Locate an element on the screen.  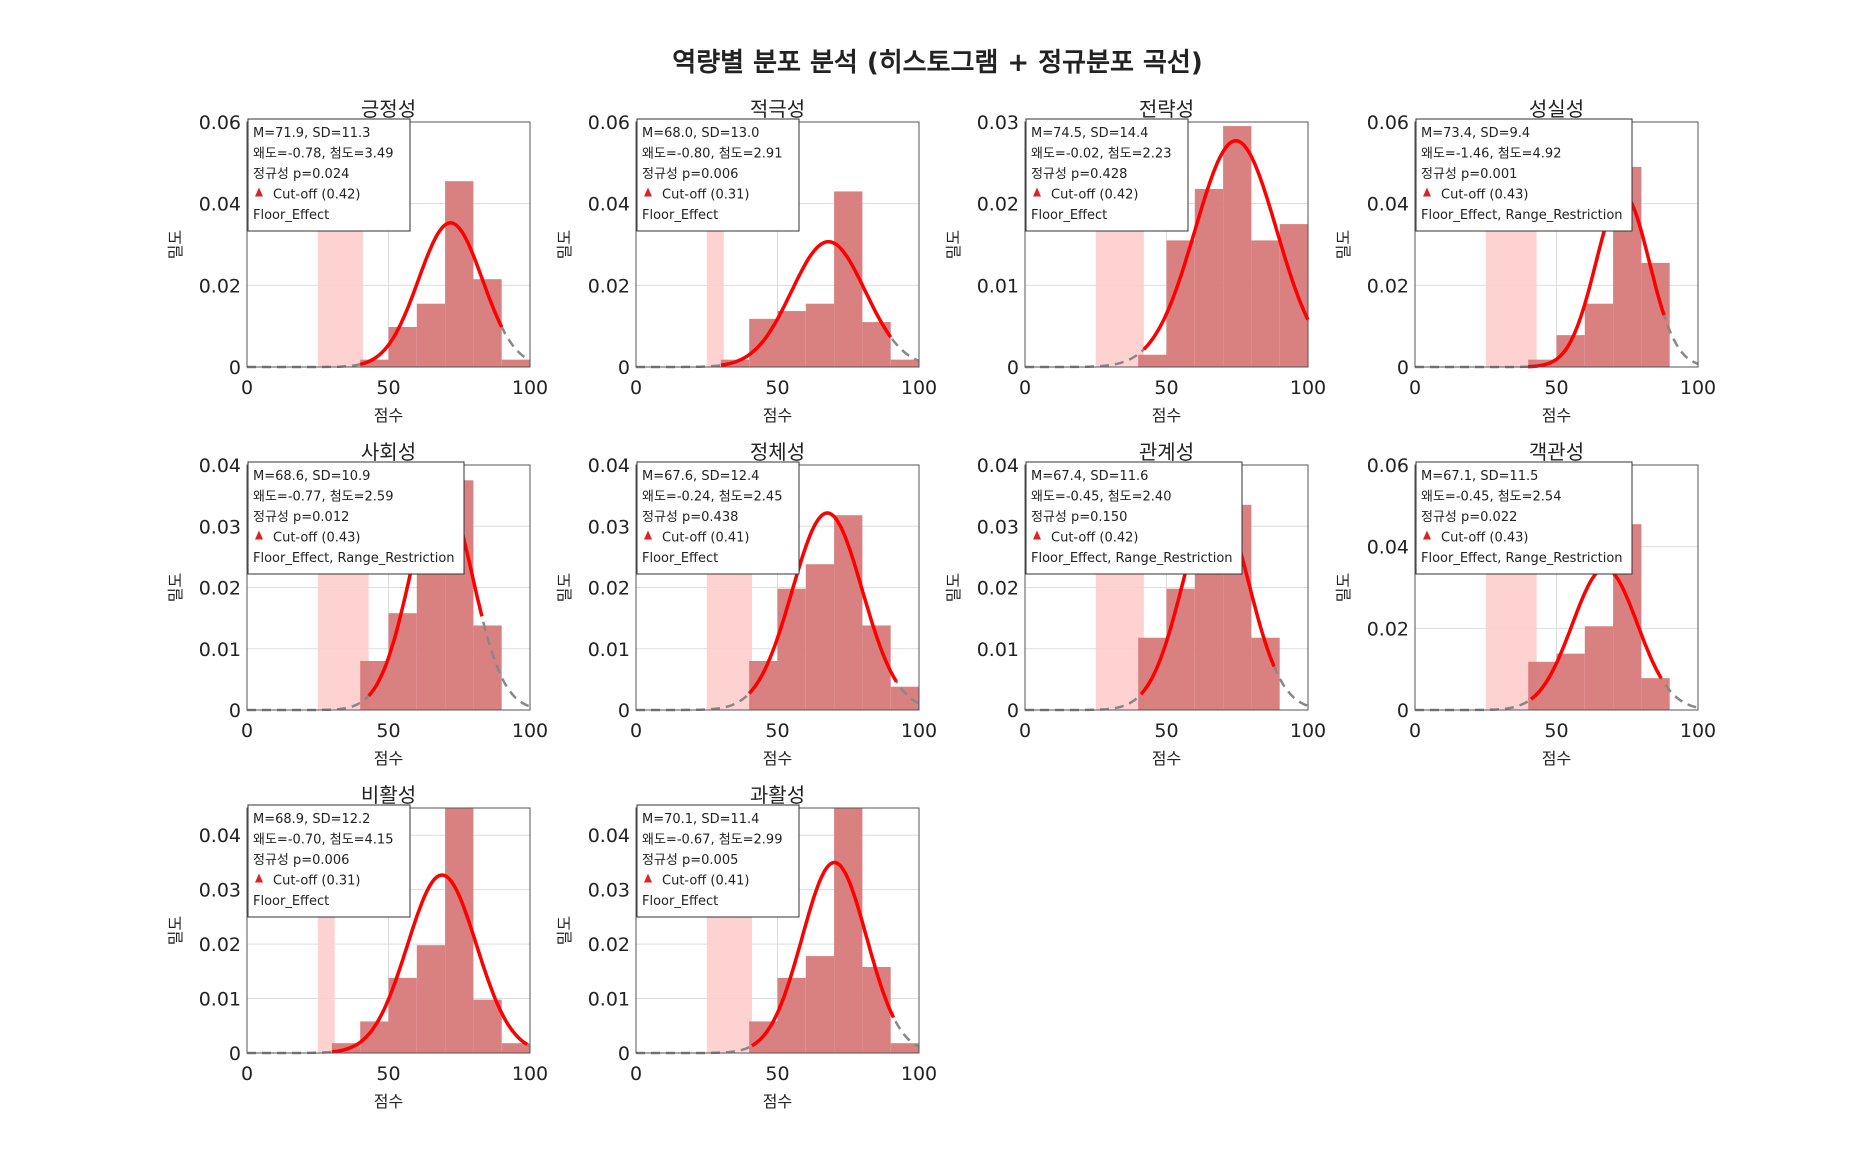
annotation-cutoff: Cut-off (0.43) is located at coordinates (1484, 538).